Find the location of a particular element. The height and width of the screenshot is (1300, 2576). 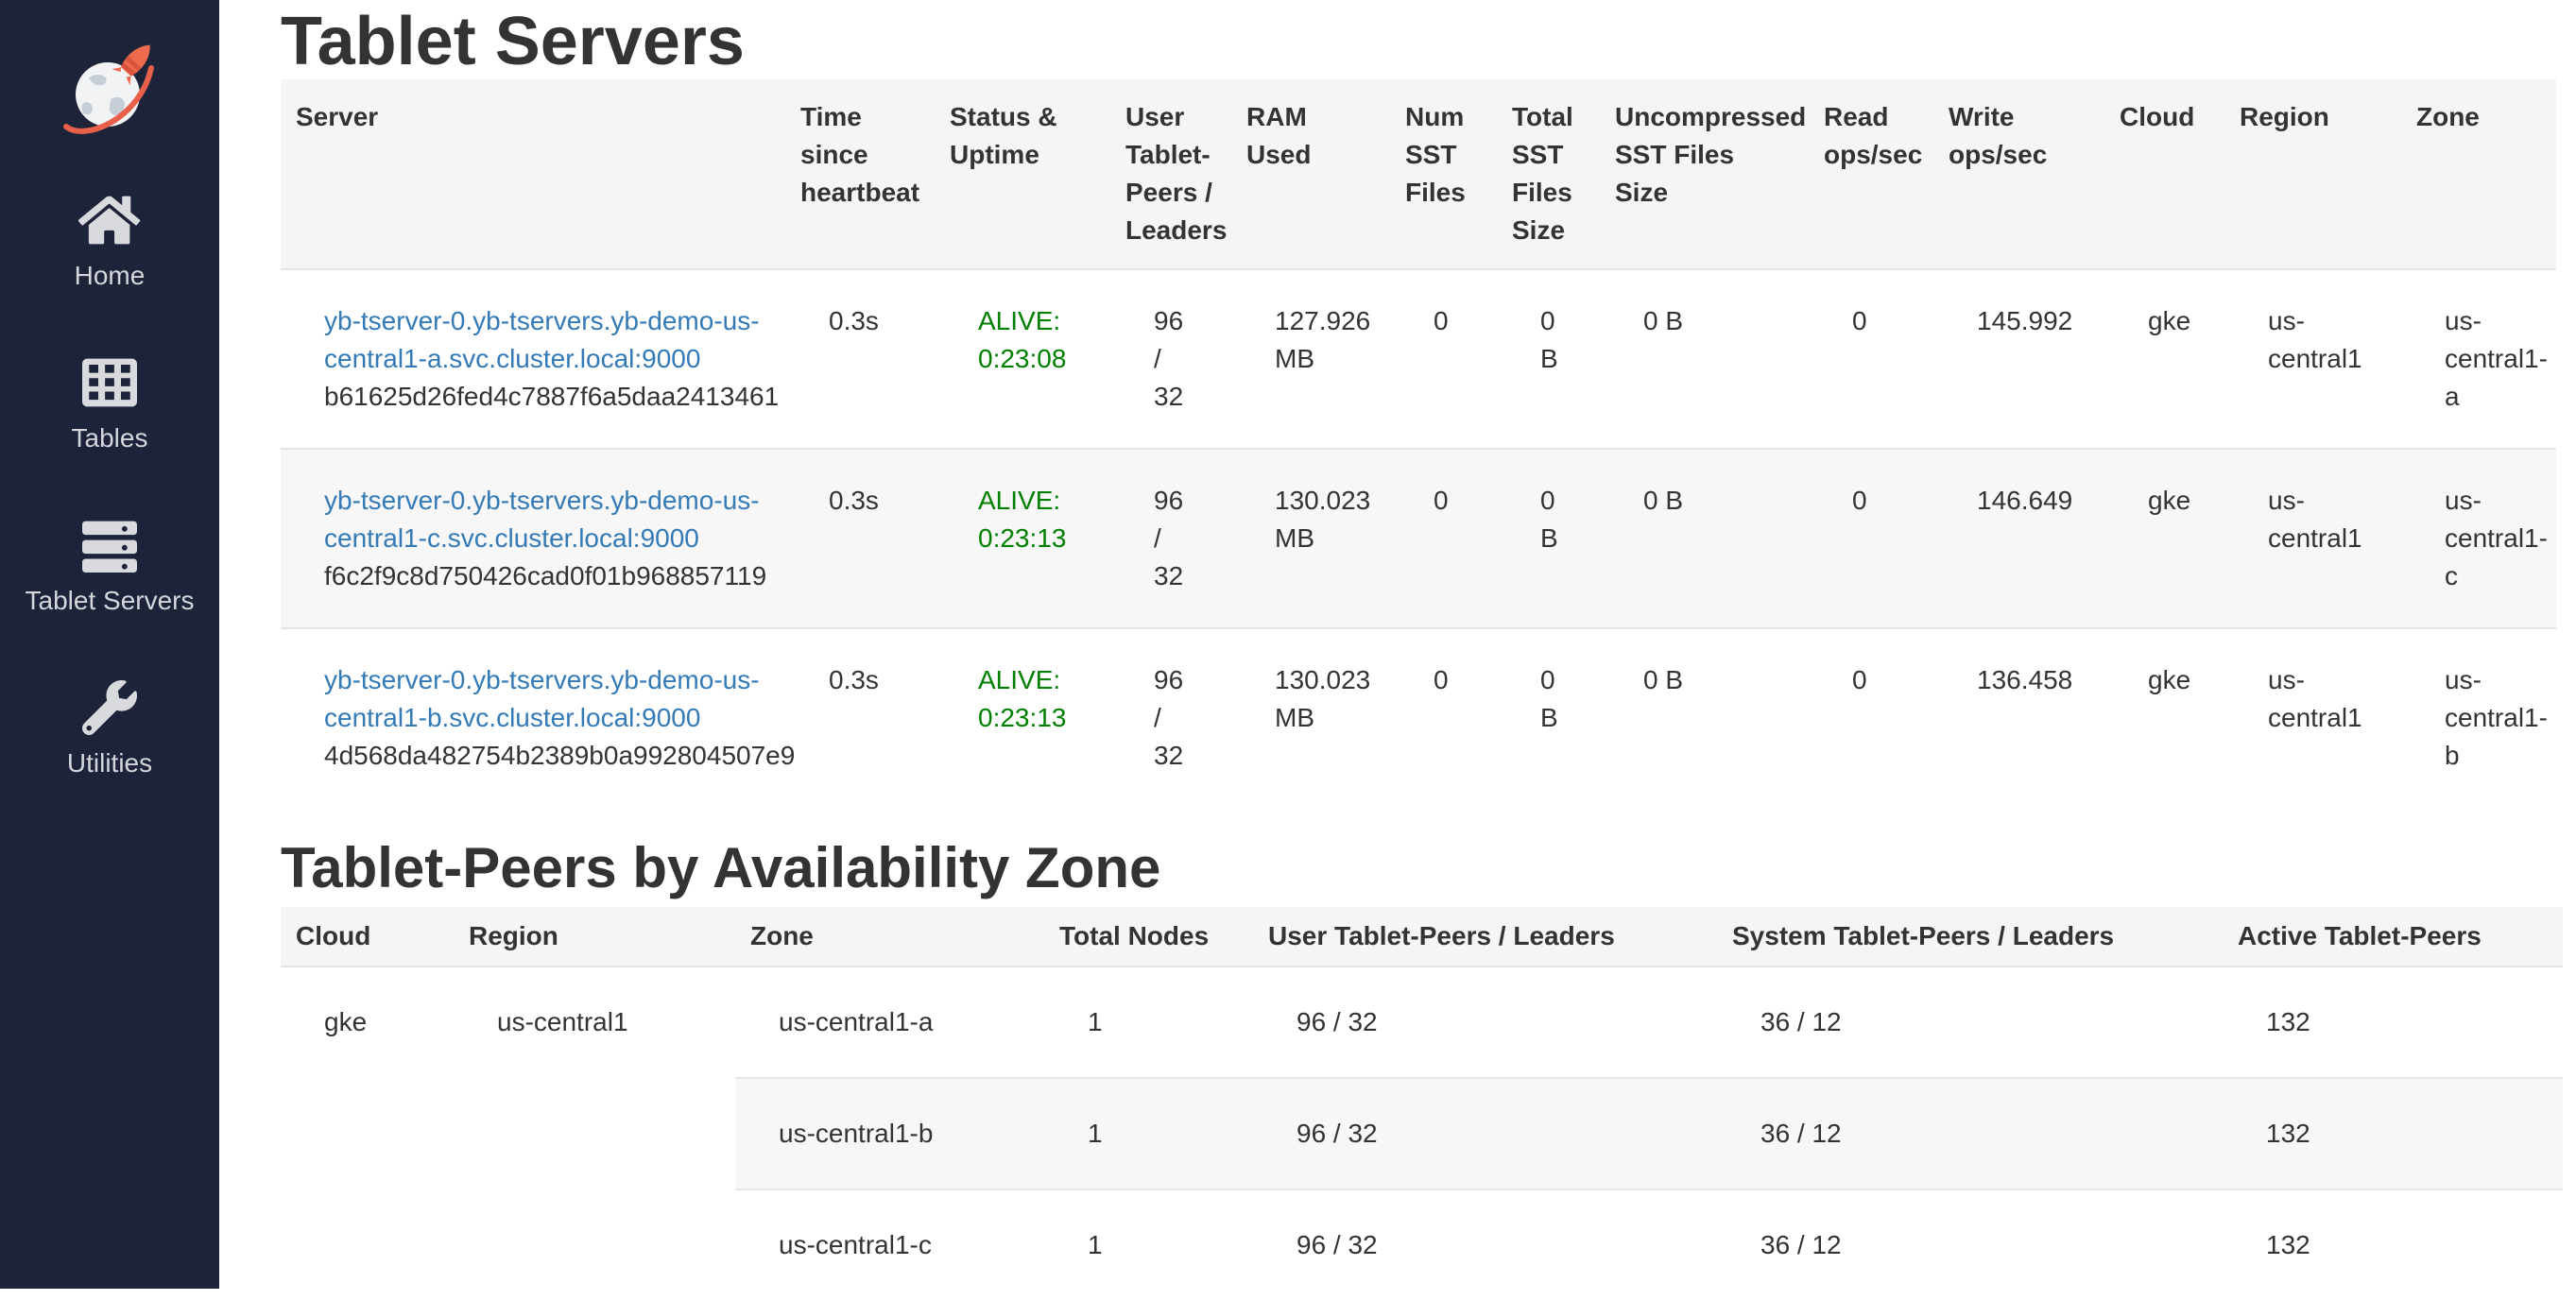

az-row: us-central1-c 1 96 / 32 36 / 12 132 is located at coordinates (1422, 1245).